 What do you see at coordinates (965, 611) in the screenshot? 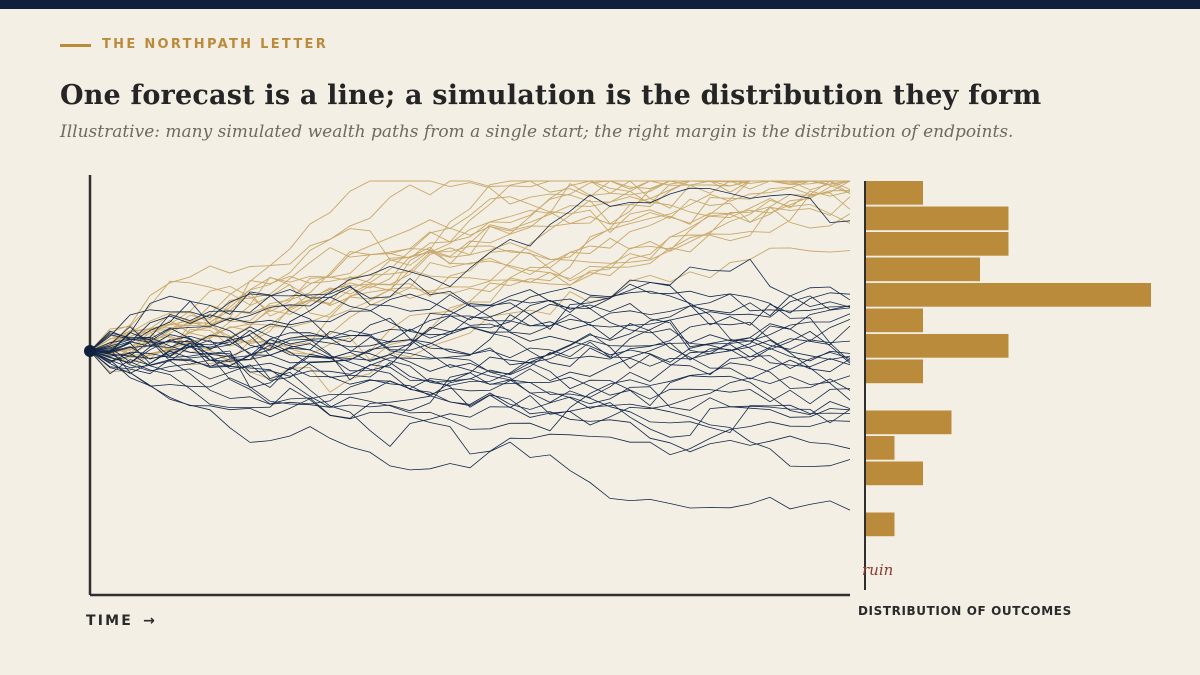
I see `histogram-label: DISTRIBUTION OF OUTCOMES` at bounding box center [965, 611].